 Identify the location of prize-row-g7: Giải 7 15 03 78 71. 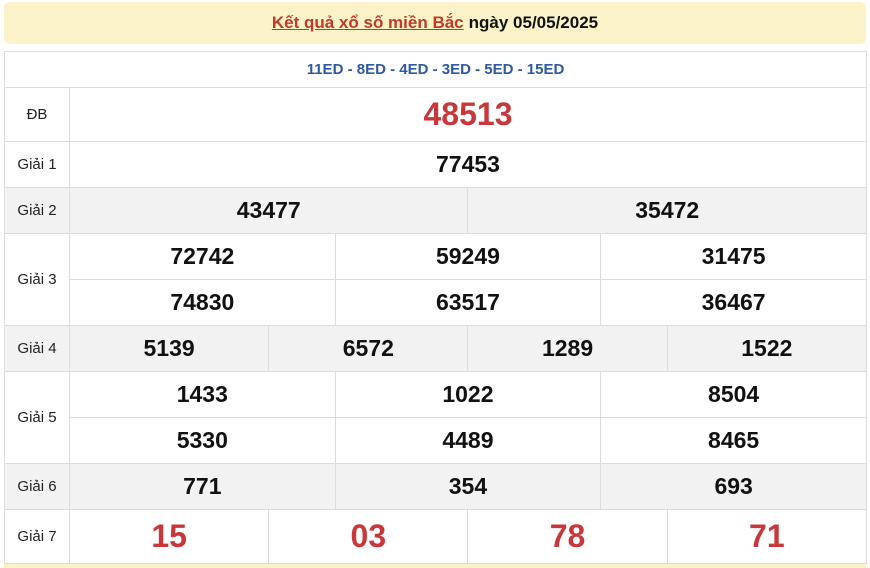
(436, 536).